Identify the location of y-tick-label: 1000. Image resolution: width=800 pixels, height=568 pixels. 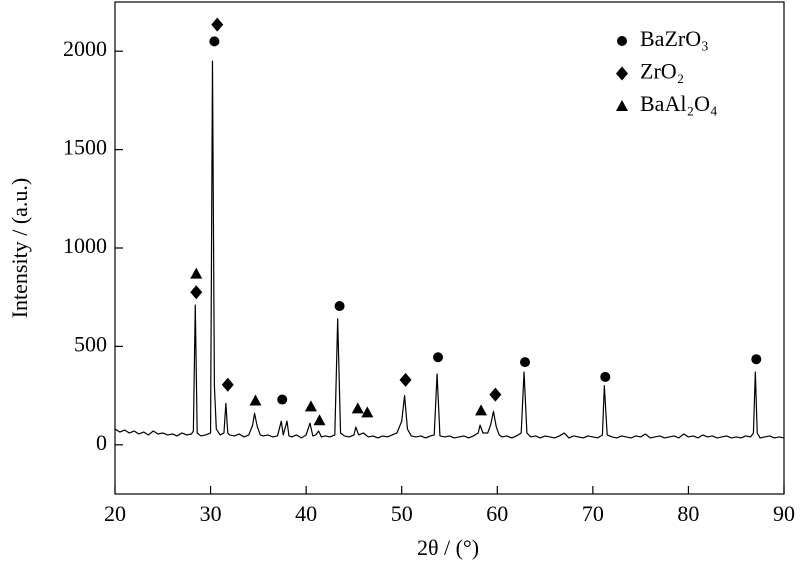
(85, 245).